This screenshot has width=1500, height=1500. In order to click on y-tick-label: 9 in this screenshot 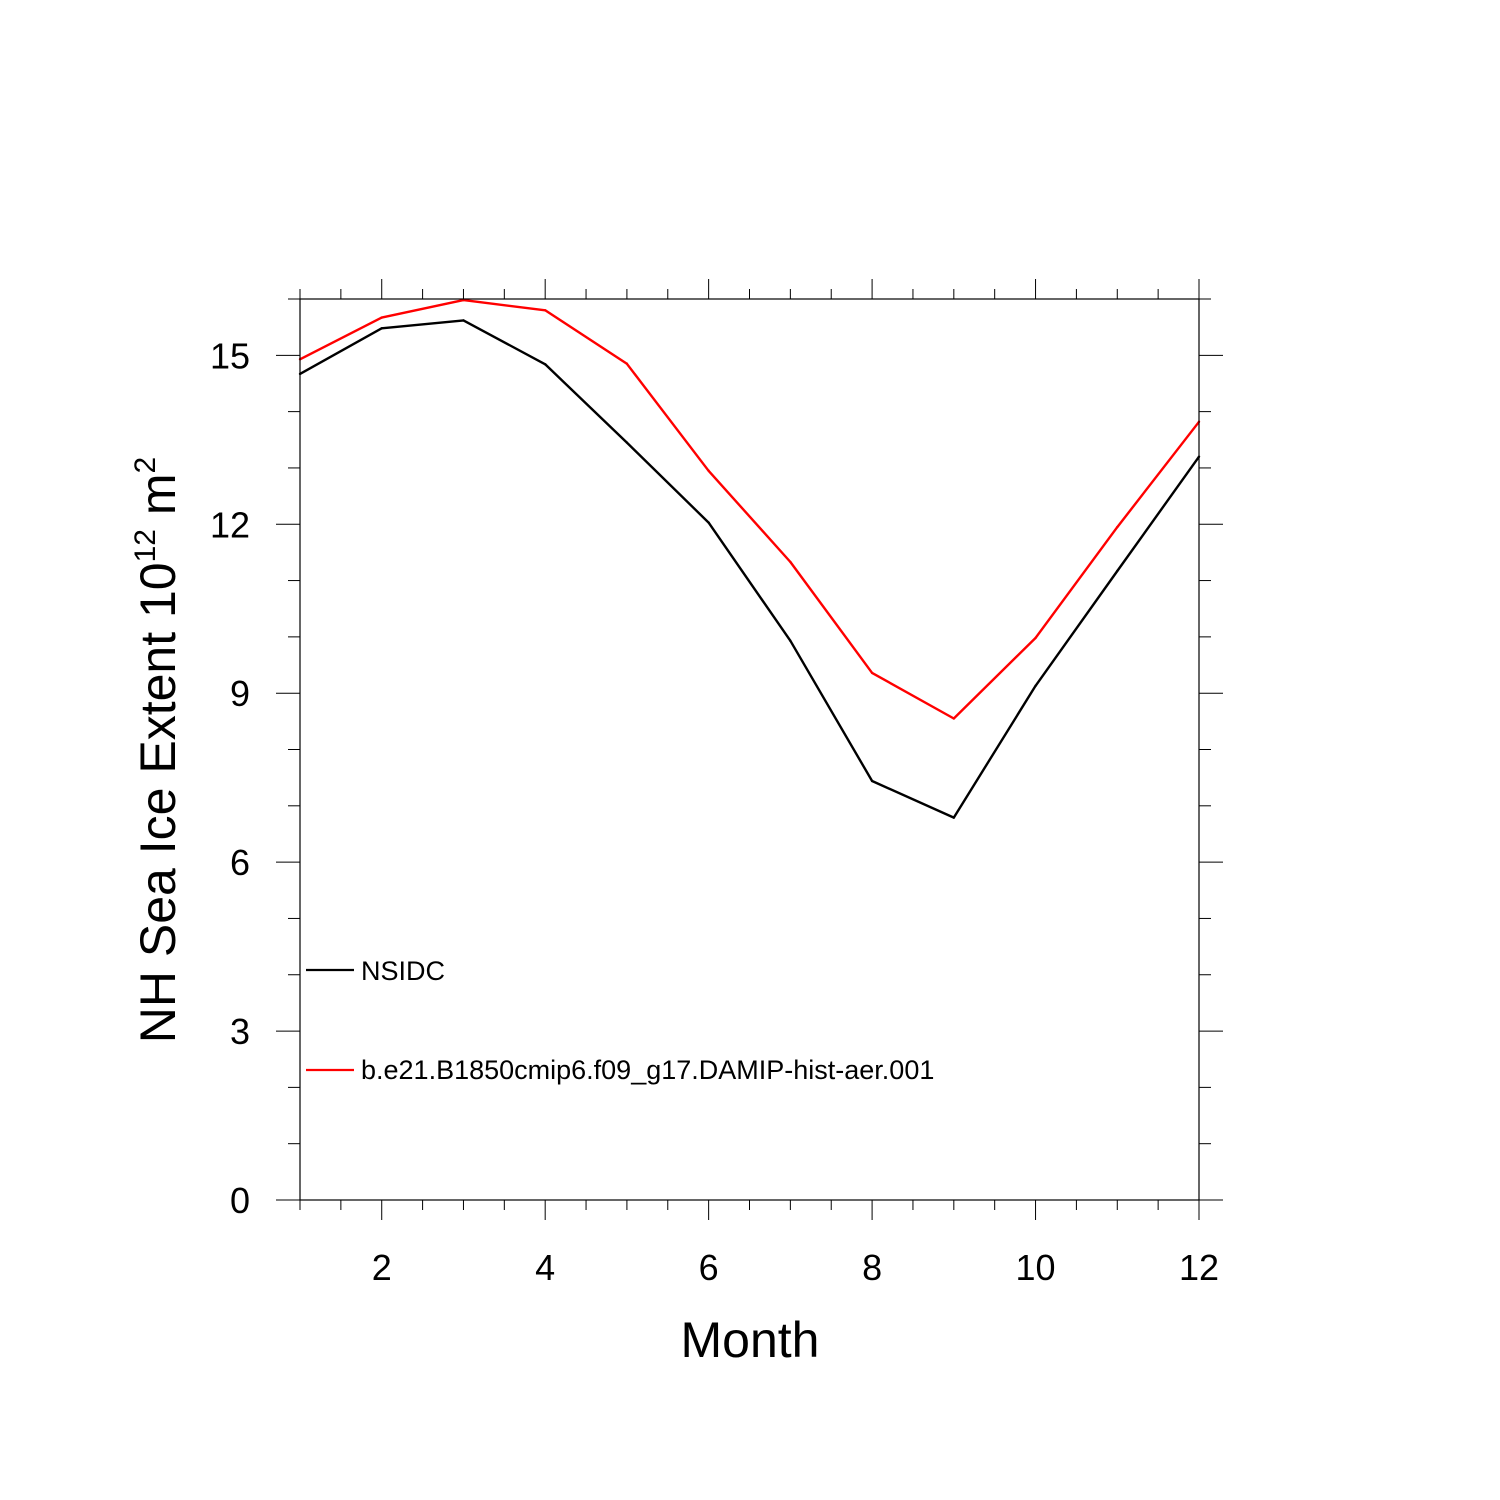, I will do `click(240, 693)`.